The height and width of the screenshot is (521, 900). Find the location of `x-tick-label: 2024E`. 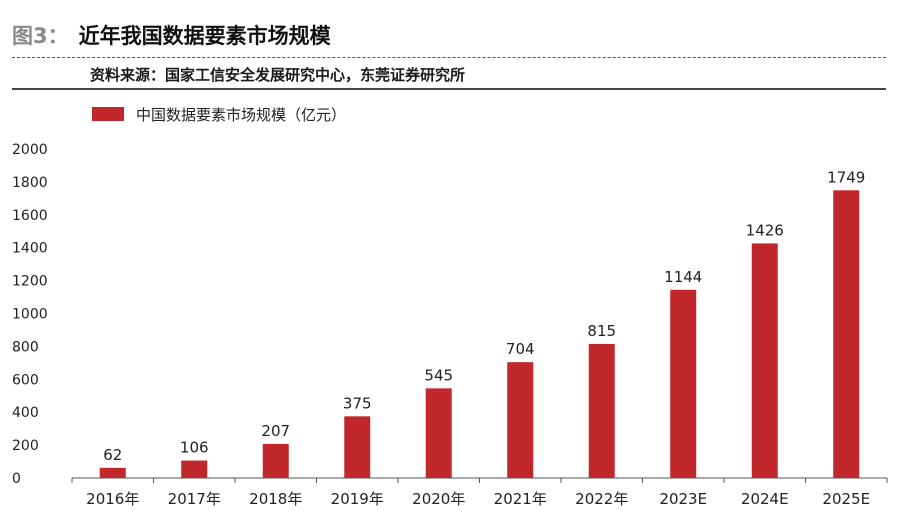

x-tick-label: 2024E is located at coordinates (765, 499).